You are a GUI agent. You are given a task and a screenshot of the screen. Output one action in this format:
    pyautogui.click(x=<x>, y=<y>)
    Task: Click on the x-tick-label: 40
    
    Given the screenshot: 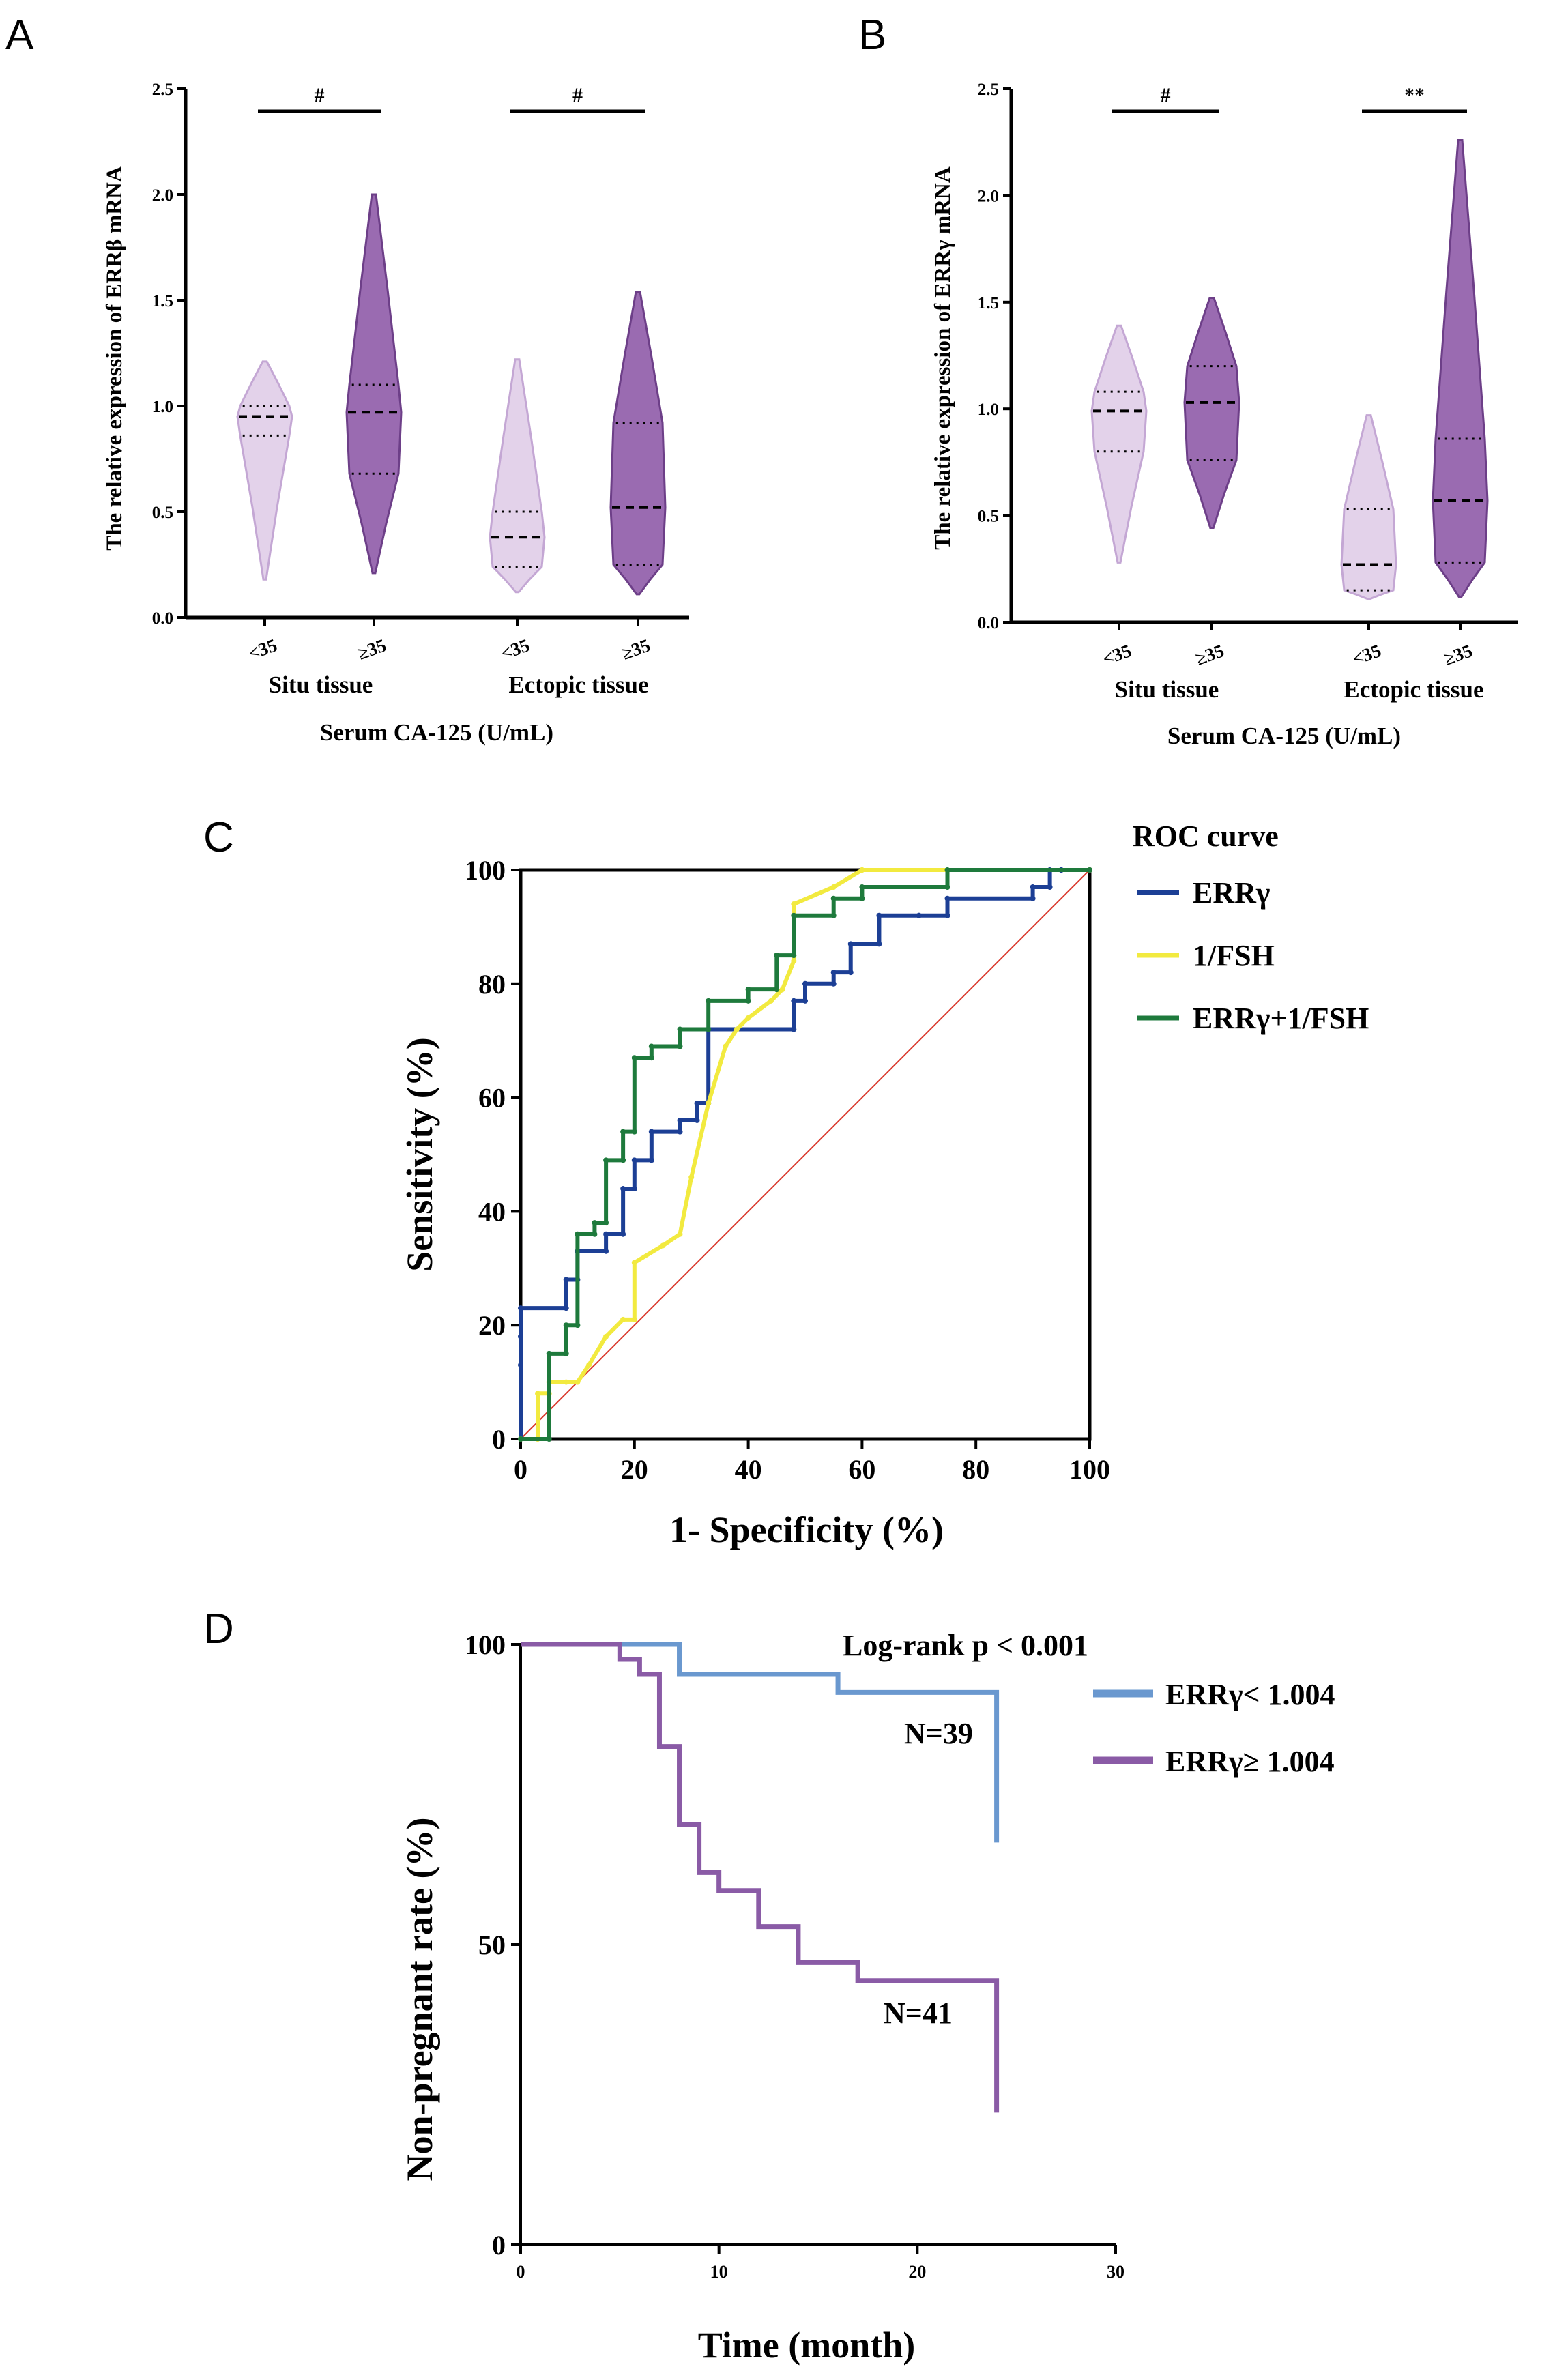 What is the action you would take?
    pyautogui.click(x=749, y=1470)
    